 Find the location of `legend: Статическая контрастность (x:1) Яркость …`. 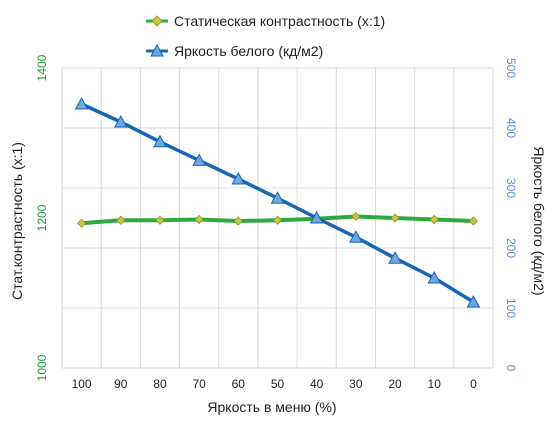

legend: Статическая контрастность (x:1) Яркость … is located at coordinates (265, 36).